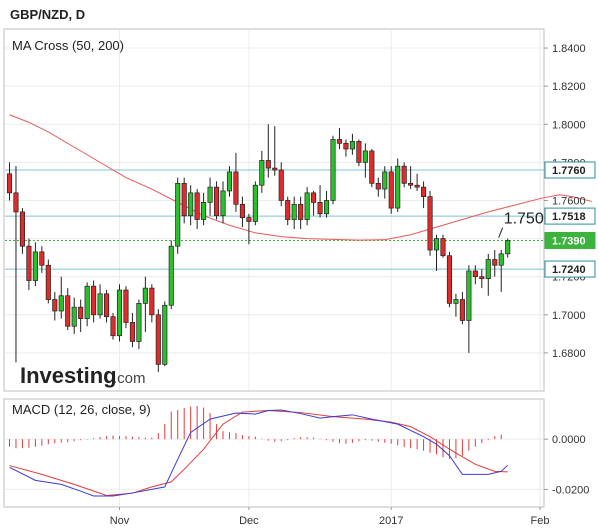 The height and width of the screenshot is (531, 599). Describe the element at coordinates (391, 521) in the screenshot. I see `x-tick-label: 2017` at that location.